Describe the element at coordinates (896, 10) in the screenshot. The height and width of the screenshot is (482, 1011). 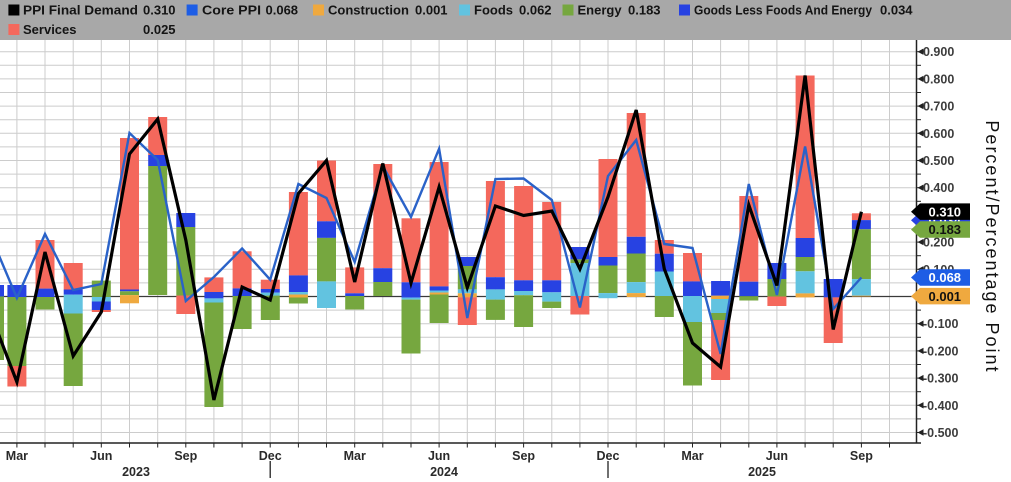
I see `svg-text: 0.034` at that location.